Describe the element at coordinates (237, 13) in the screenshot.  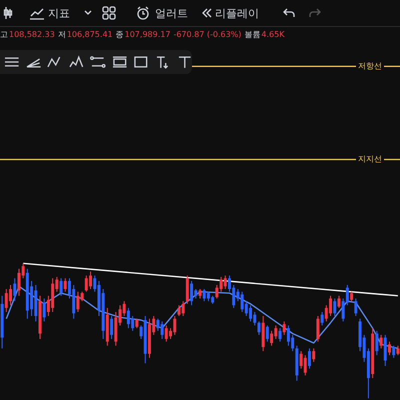
I see `text: 리플레이` at that location.